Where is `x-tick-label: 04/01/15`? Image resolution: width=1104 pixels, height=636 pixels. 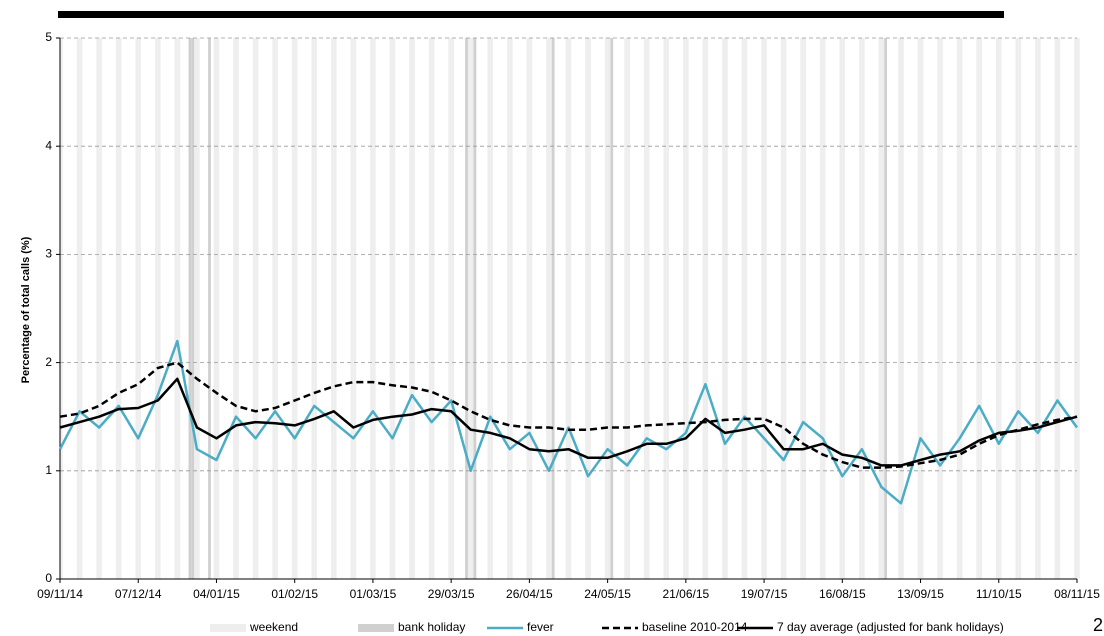 x-tick-label: 04/01/15 is located at coordinates (216, 594).